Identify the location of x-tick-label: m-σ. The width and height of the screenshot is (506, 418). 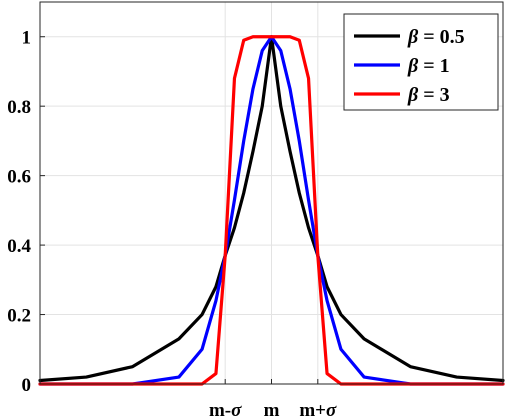
(225, 409).